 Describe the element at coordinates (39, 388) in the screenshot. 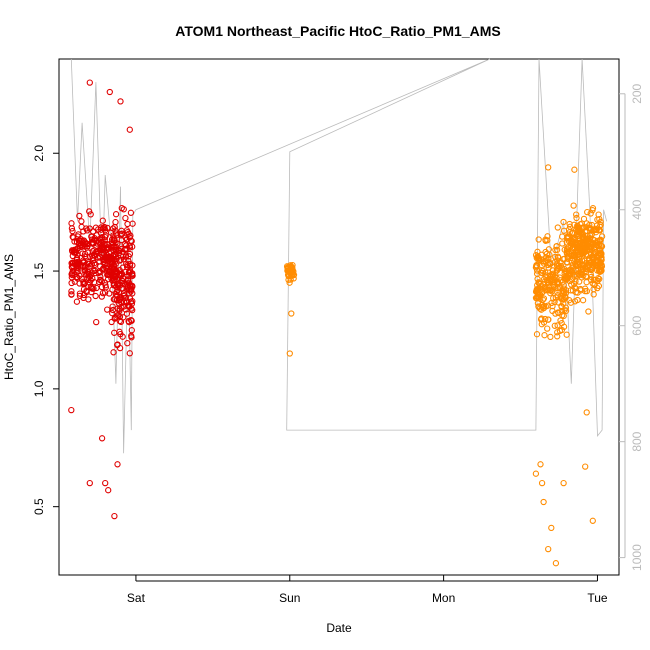

I see `y-tick-label: 1.0` at that location.